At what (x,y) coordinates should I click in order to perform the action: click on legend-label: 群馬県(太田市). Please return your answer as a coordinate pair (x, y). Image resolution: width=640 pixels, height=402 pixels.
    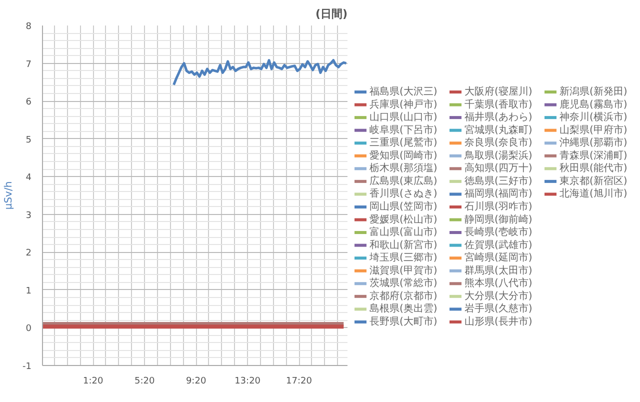
    Looking at the image, I should click on (498, 270).